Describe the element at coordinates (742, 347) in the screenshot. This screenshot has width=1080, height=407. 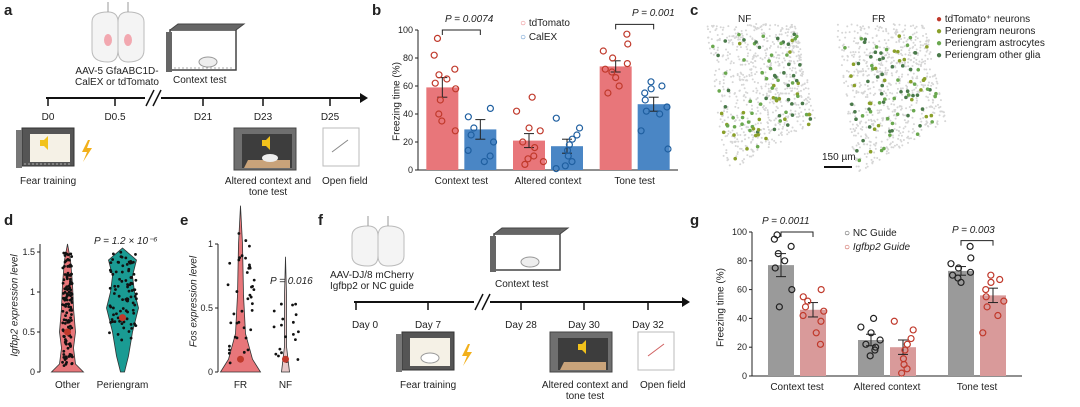
I see `y-tick-label: 20` at that location.